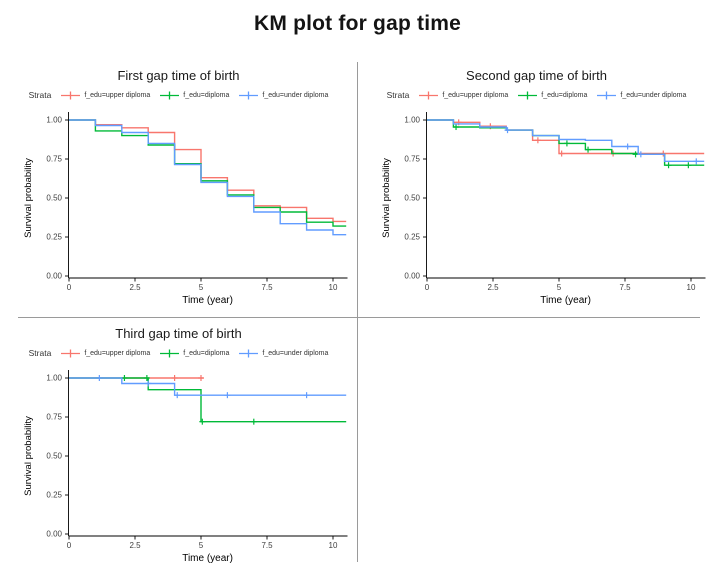 The height and width of the screenshot is (583, 715). I want to click on divider-horizontal, so click(359, 317).